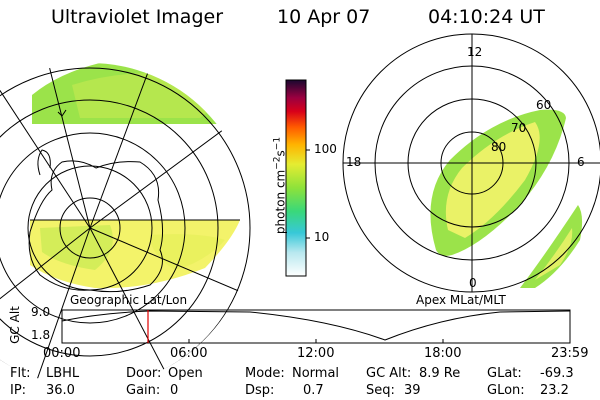 The height and width of the screenshot is (400, 600). I want to click on gain-label: Gain:, so click(143, 390).